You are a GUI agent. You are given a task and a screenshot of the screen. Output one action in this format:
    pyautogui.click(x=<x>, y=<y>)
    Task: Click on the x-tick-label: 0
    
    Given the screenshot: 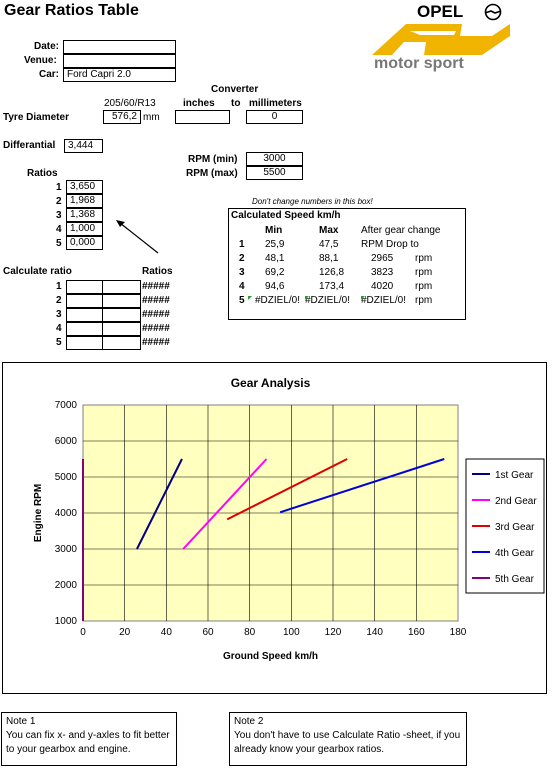 What is the action you would take?
    pyautogui.click(x=83, y=632)
    